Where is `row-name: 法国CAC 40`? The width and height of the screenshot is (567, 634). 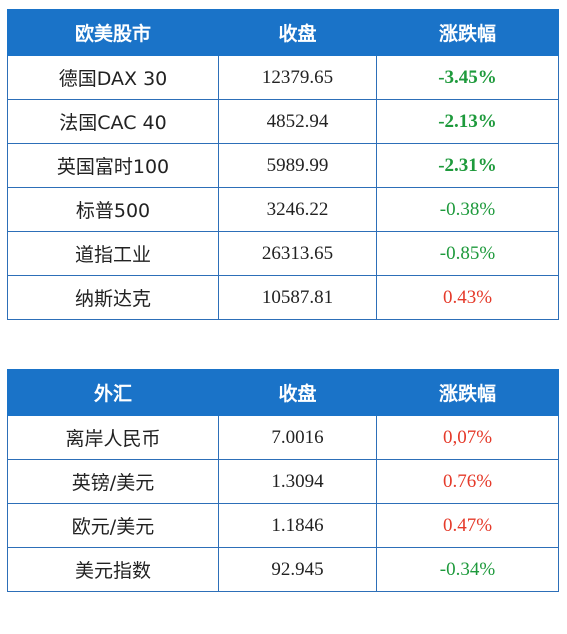
row-name: 法国CAC 40 is located at coordinates (113, 121).